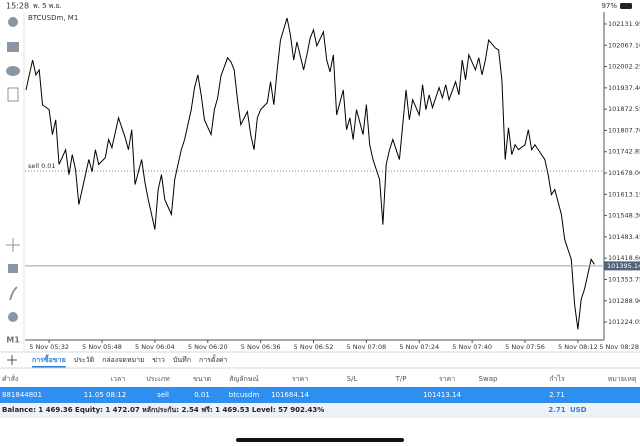  I want to click on crosshair-icon, so click(13, 245).